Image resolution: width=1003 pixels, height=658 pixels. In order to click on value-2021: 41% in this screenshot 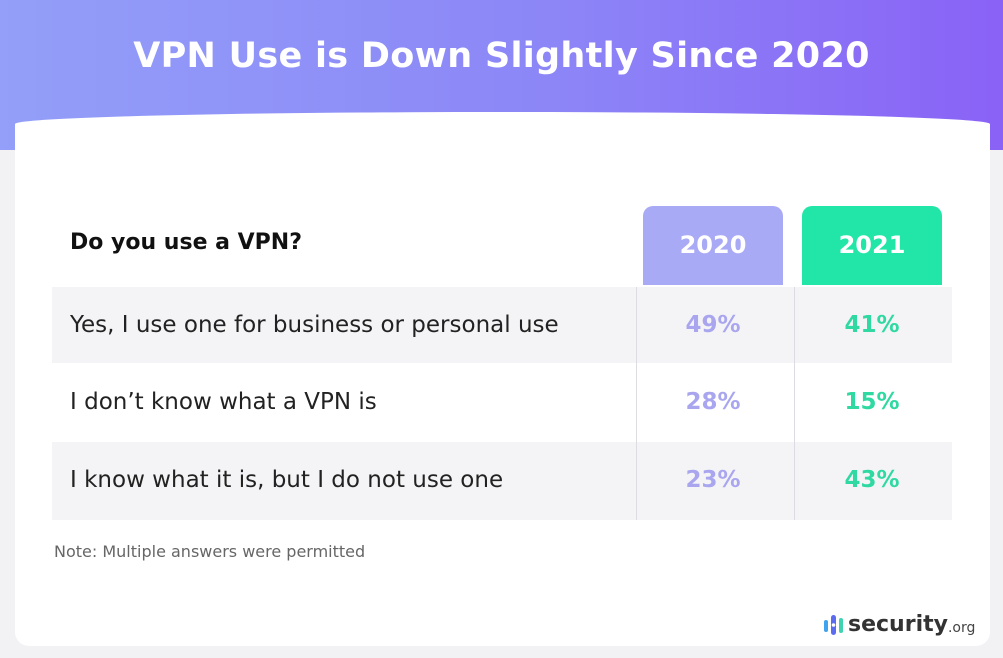, I will do `click(872, 325)`.